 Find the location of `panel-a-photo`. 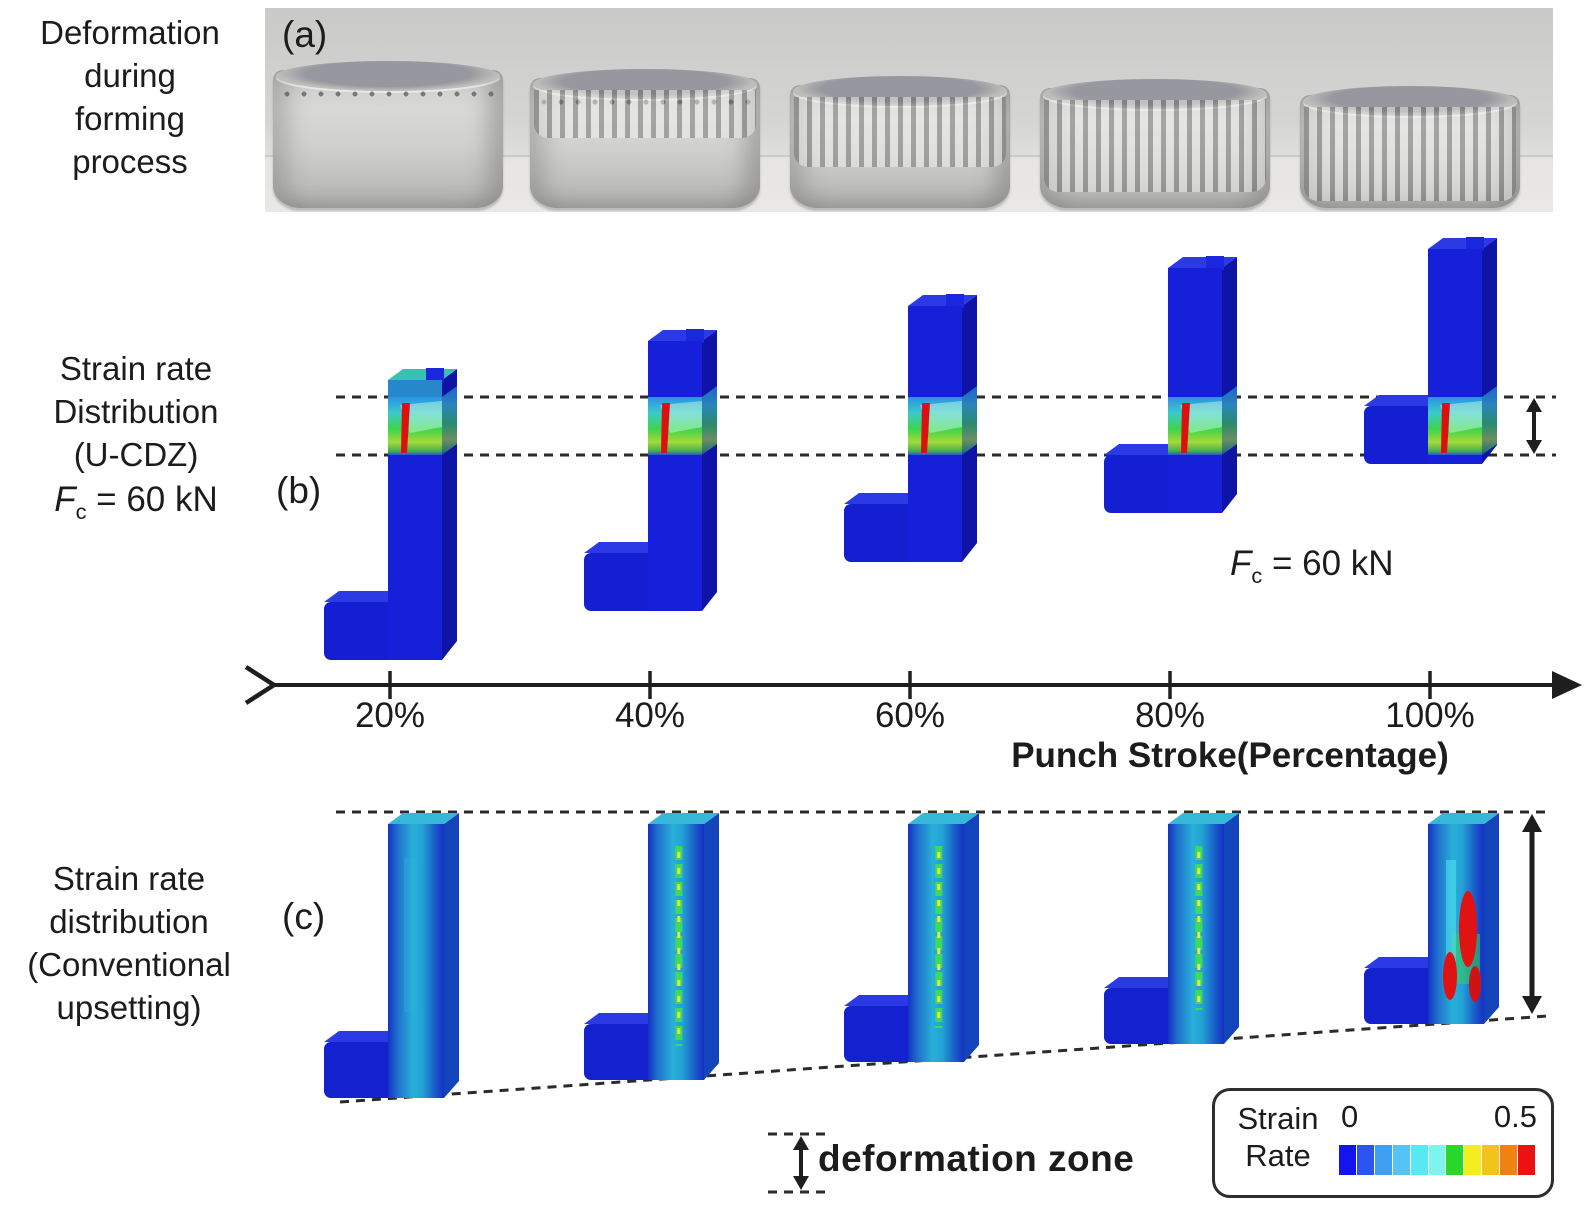

panel-a-photo is located at coordinates (909, 110).